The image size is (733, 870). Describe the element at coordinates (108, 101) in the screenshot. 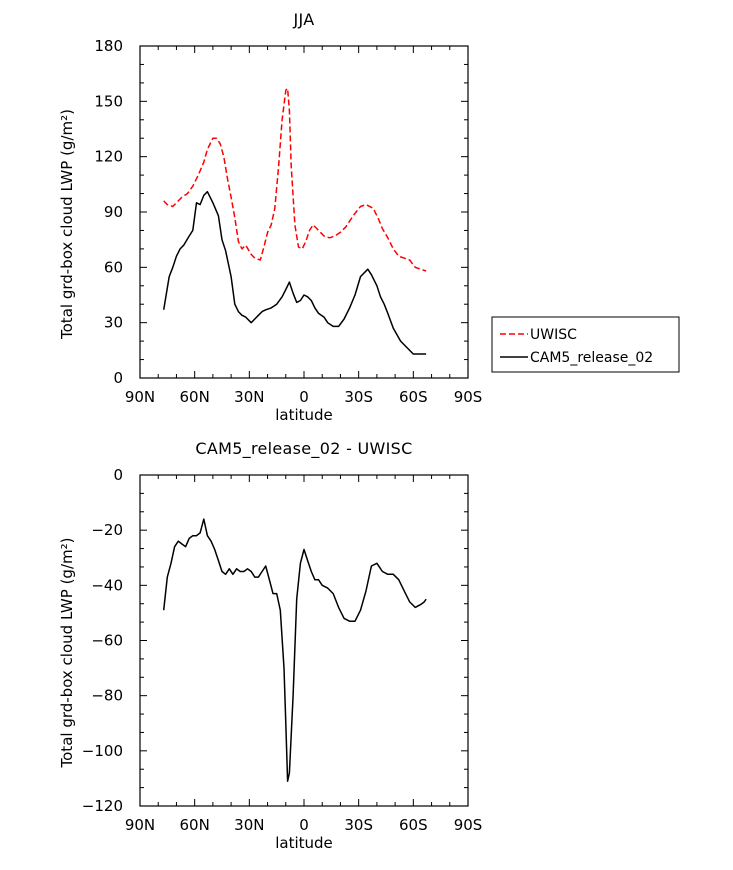

I see `y-tick-label: 150` at that location.